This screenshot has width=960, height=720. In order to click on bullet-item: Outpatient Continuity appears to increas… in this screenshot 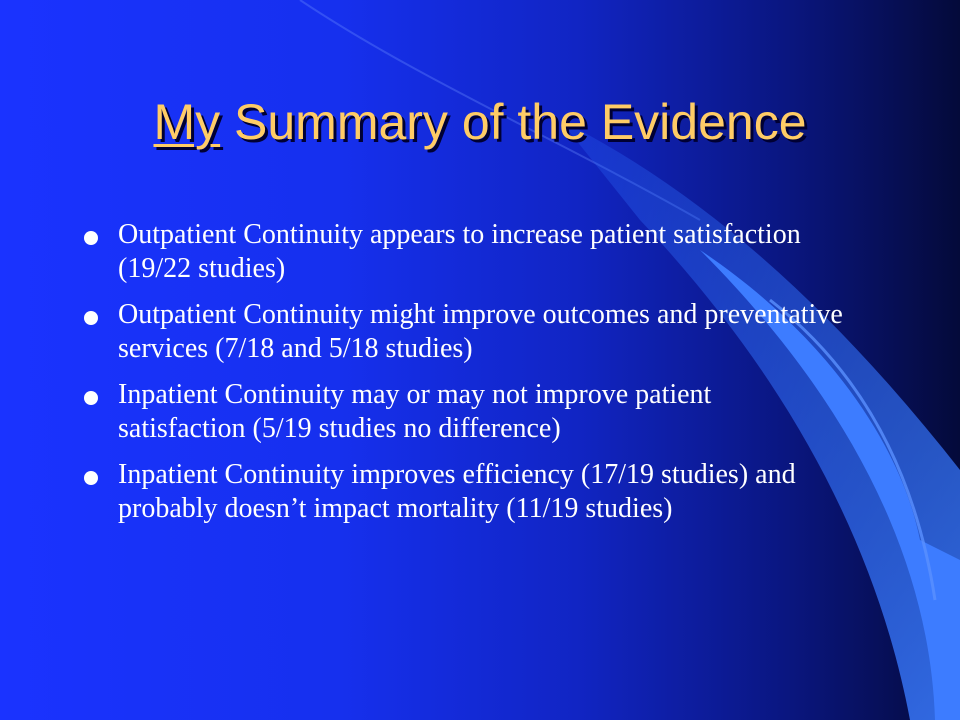, I will do `click(464, 252)`.